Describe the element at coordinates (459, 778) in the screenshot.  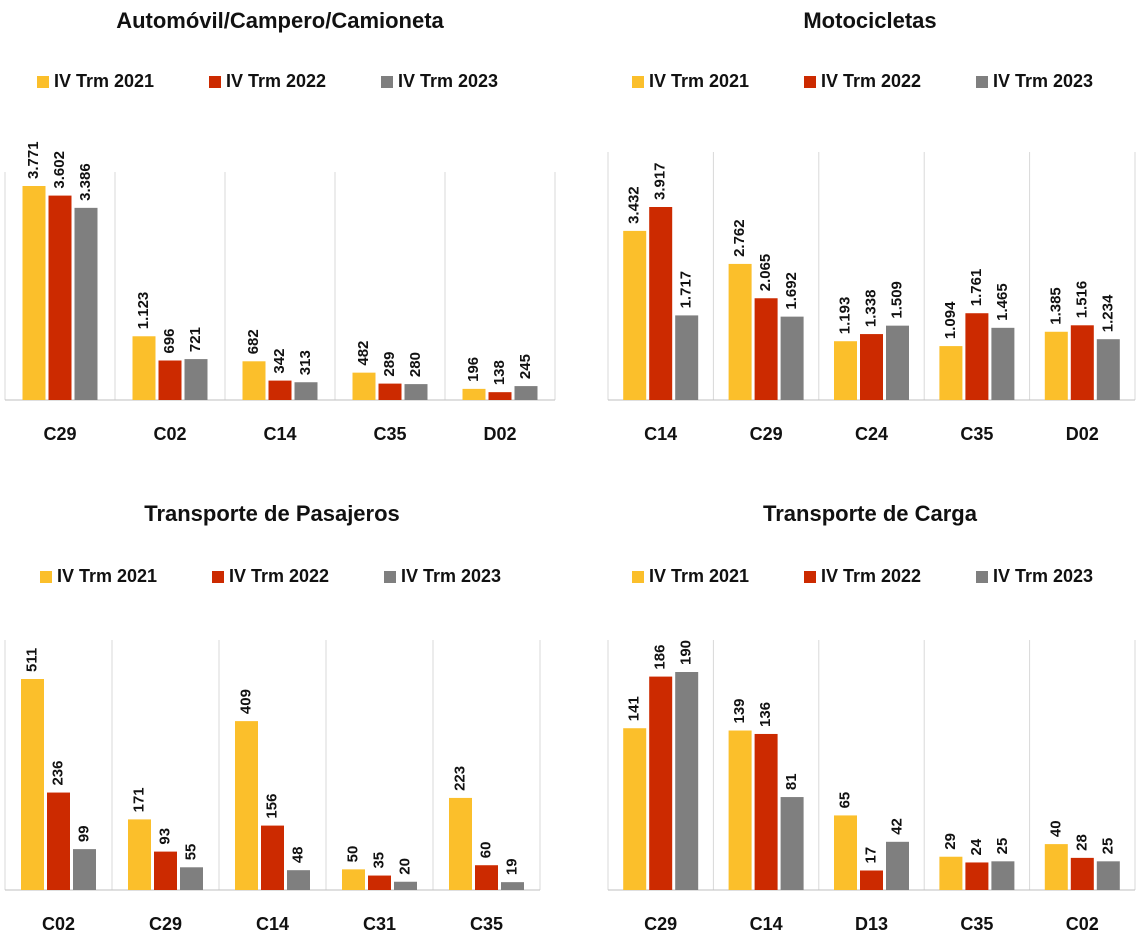
I see `data-label: 223` at that location.